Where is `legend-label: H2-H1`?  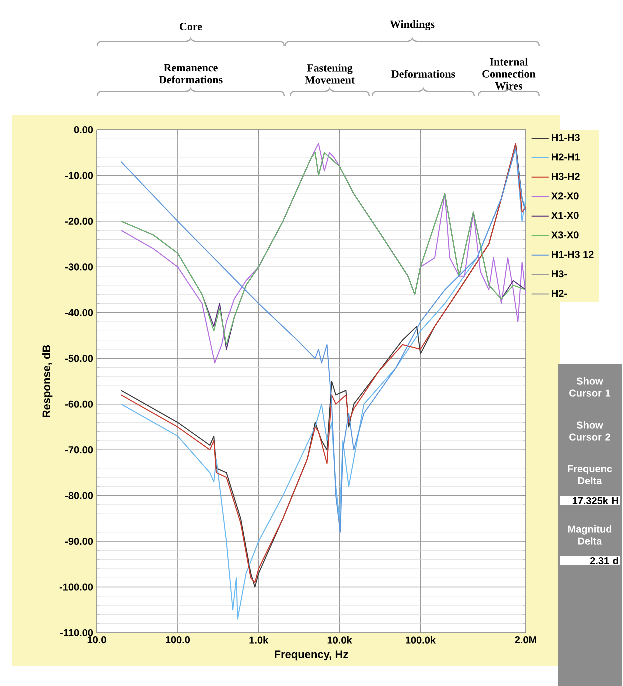 legend-label: H2-H1 is located at coordinates (566, 157).